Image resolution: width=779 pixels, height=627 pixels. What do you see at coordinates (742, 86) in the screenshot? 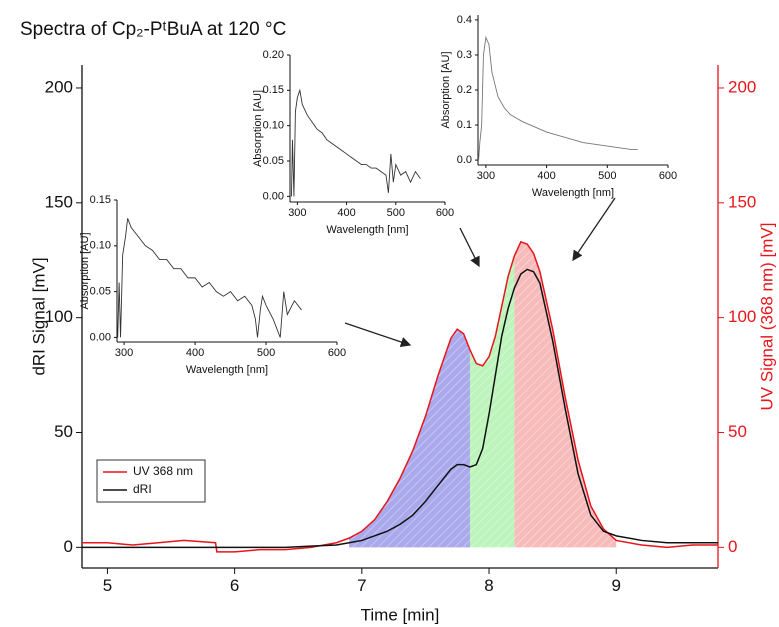
I see `y2-tick-label: 200` at bounding box center [742, 86].